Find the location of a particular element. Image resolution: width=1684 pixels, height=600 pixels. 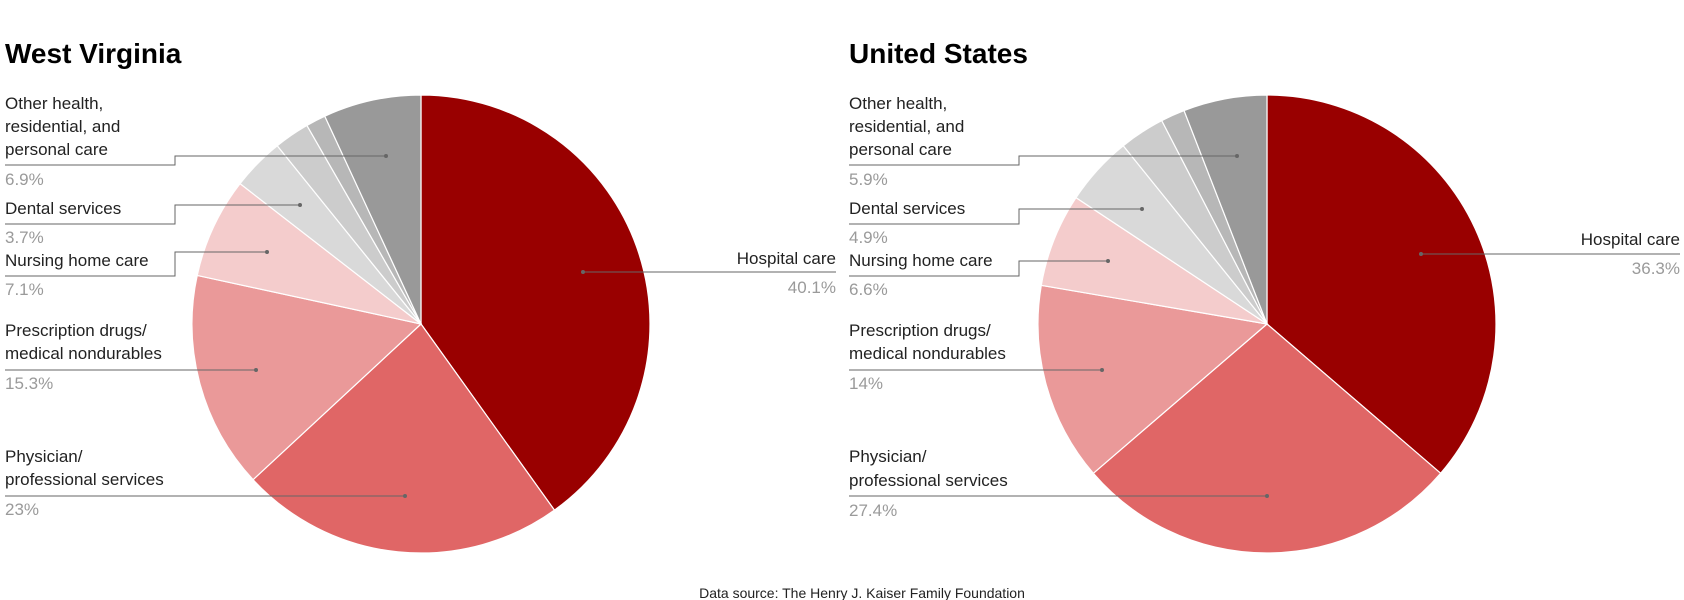

slice-value-prescription-drugs: 14% is located at coordinates (866, 383).